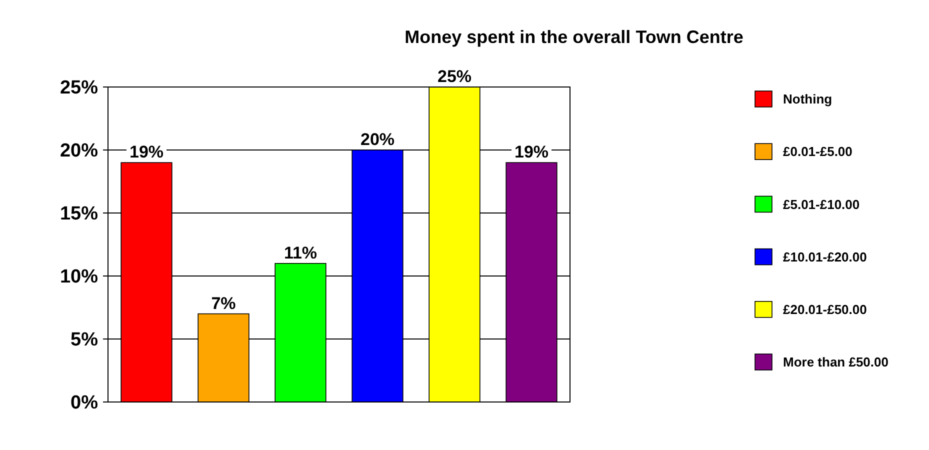  I want to click on data-label: 11%, so click(301, 252).